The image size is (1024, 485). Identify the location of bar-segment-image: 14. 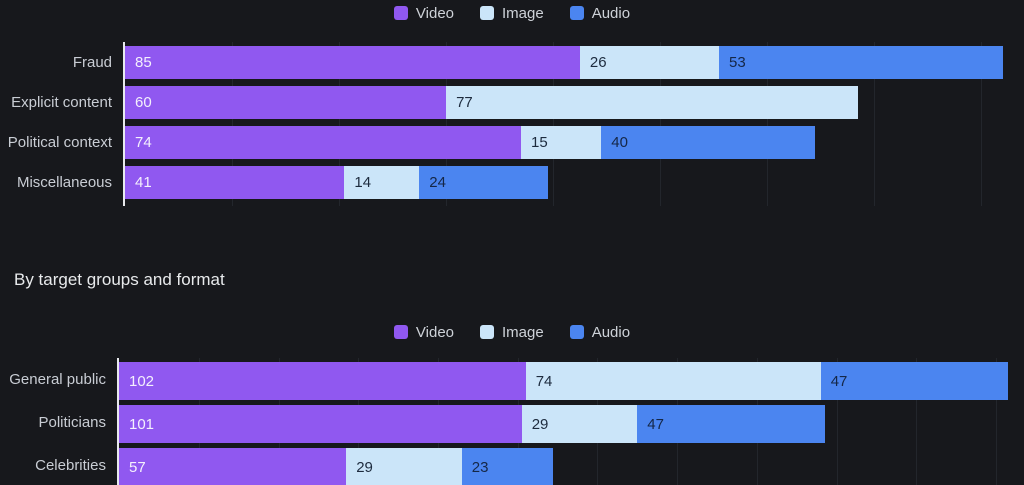
(382, 182).